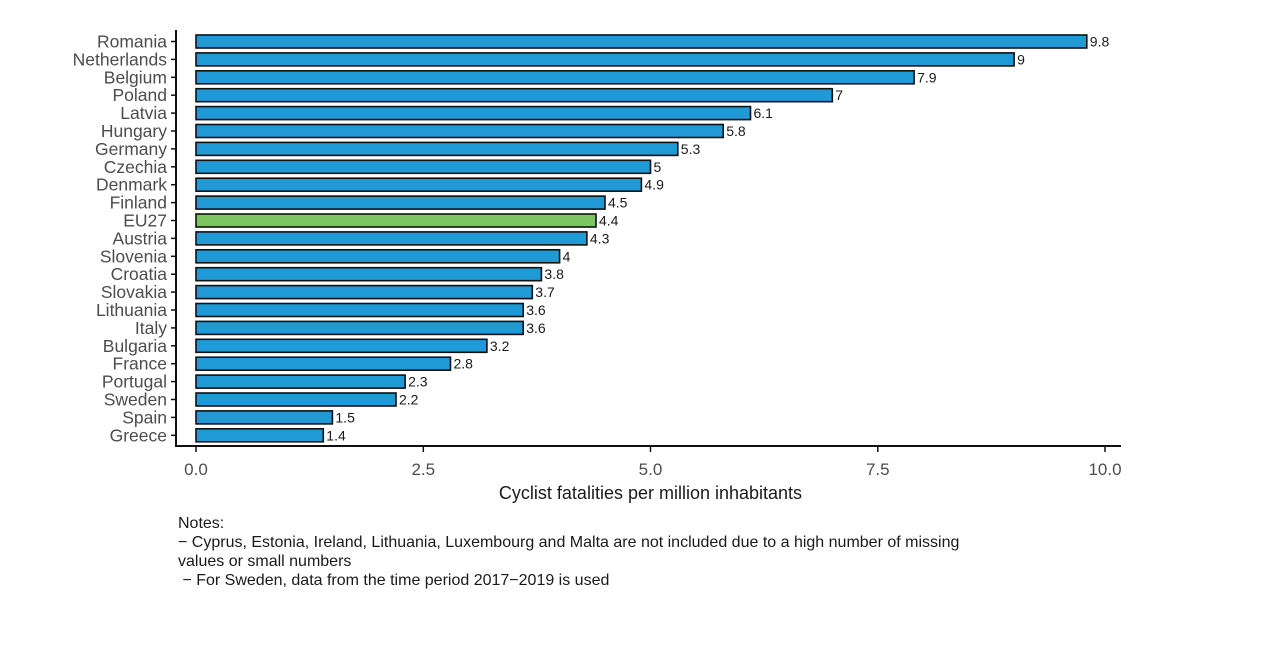 The image size is (1280, 653). Describe the element at coordinates (419, 184) in the screenshot. I see `bar-denmark` at that location.